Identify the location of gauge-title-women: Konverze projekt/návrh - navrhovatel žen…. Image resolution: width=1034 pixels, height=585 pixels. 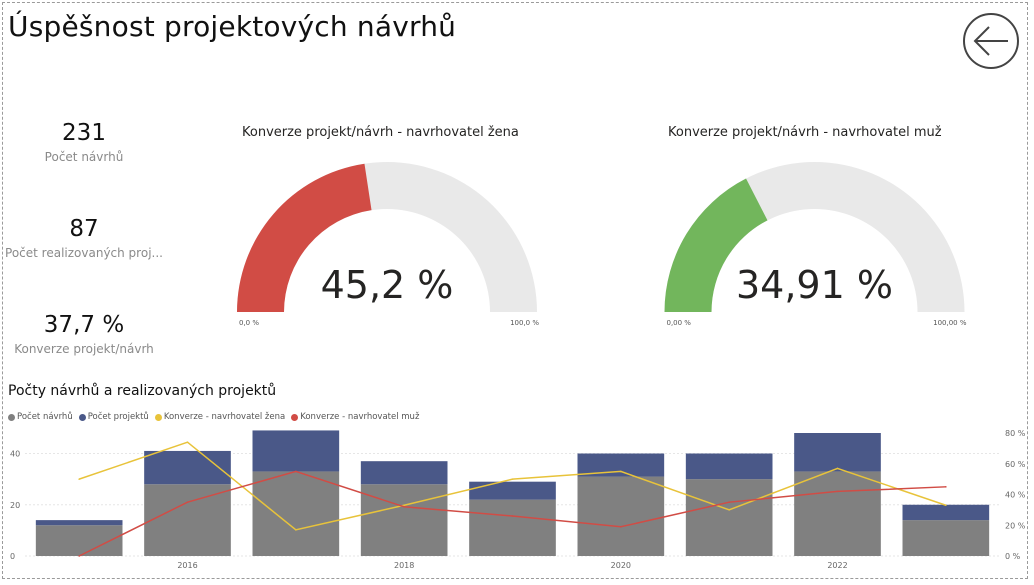
(380, 132).